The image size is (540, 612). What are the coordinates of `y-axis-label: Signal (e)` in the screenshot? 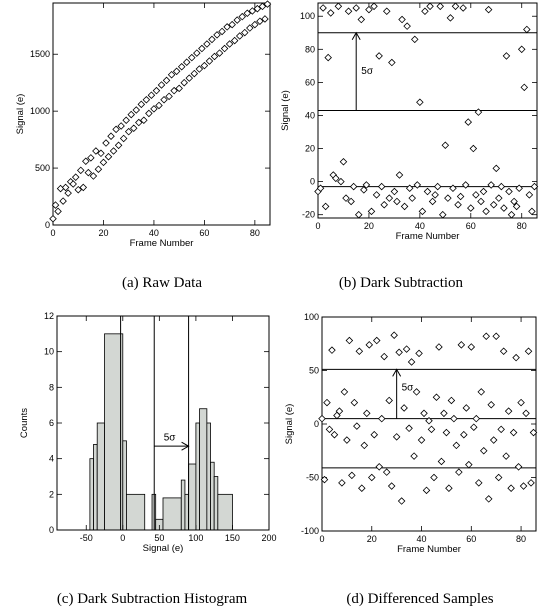 It's located at (289, 424).